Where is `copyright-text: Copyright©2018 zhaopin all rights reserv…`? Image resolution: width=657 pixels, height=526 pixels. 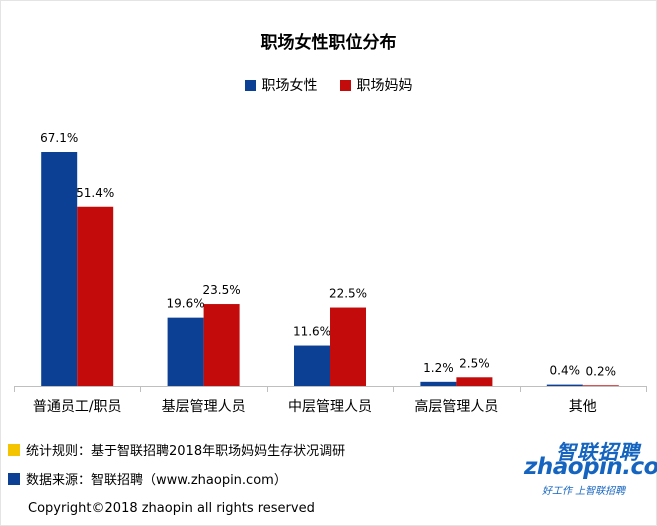
copyright-text: Copyright©2018 zhaopin all rights reserv… is located at coordinates (171, 508).